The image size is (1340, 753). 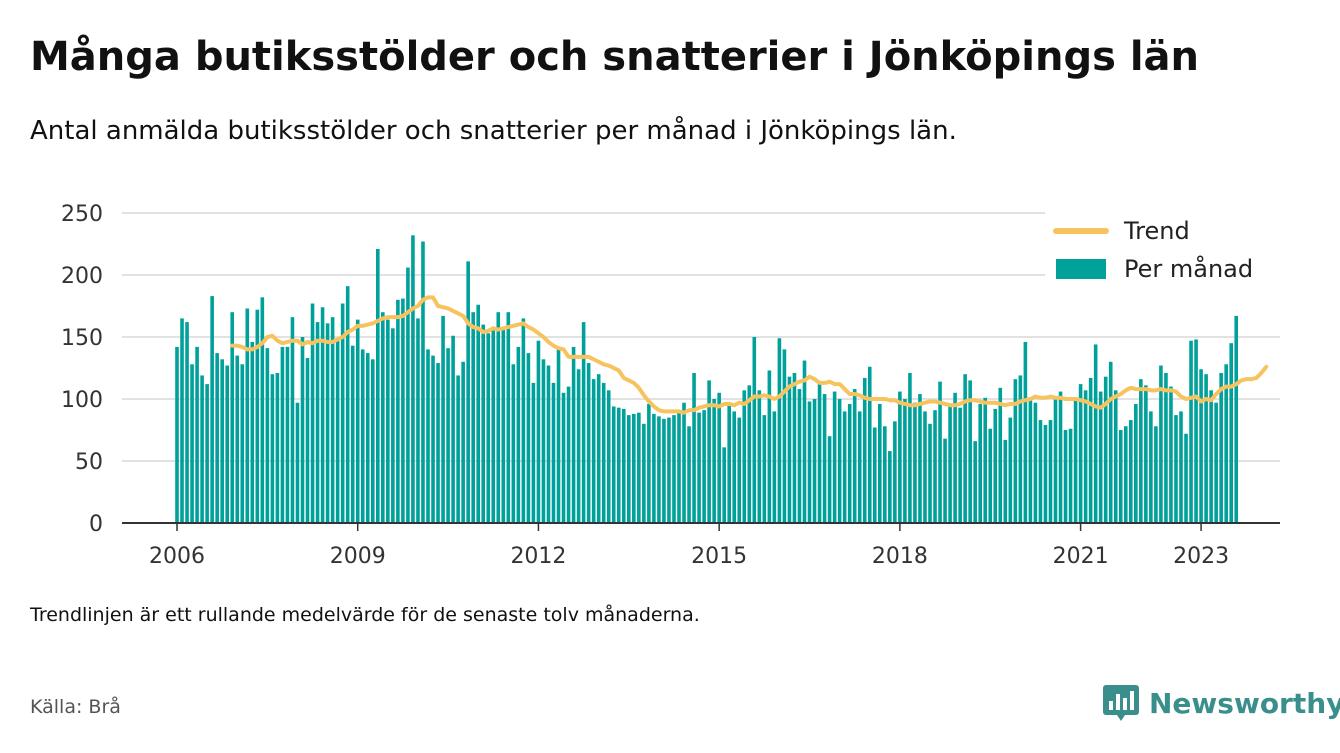 I want to click on x-tick-label: 2012, so click(x=538, y=556).